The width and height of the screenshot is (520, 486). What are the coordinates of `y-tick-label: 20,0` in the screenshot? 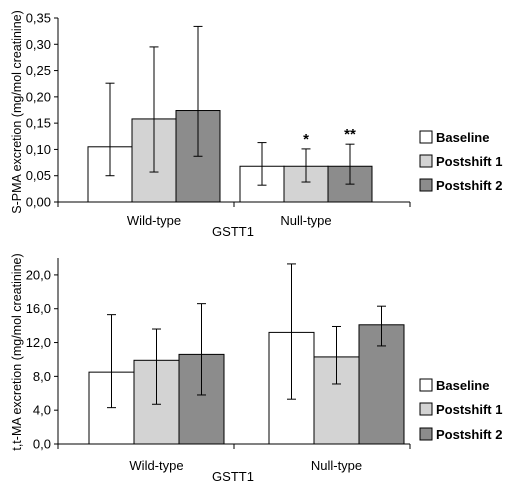 It's located at (38, 274).